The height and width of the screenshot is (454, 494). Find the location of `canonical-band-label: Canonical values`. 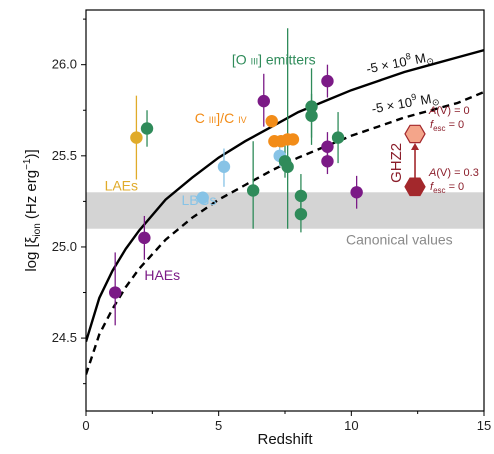

canonical-band-label: Canonical values is located at coordinates (399, 240).